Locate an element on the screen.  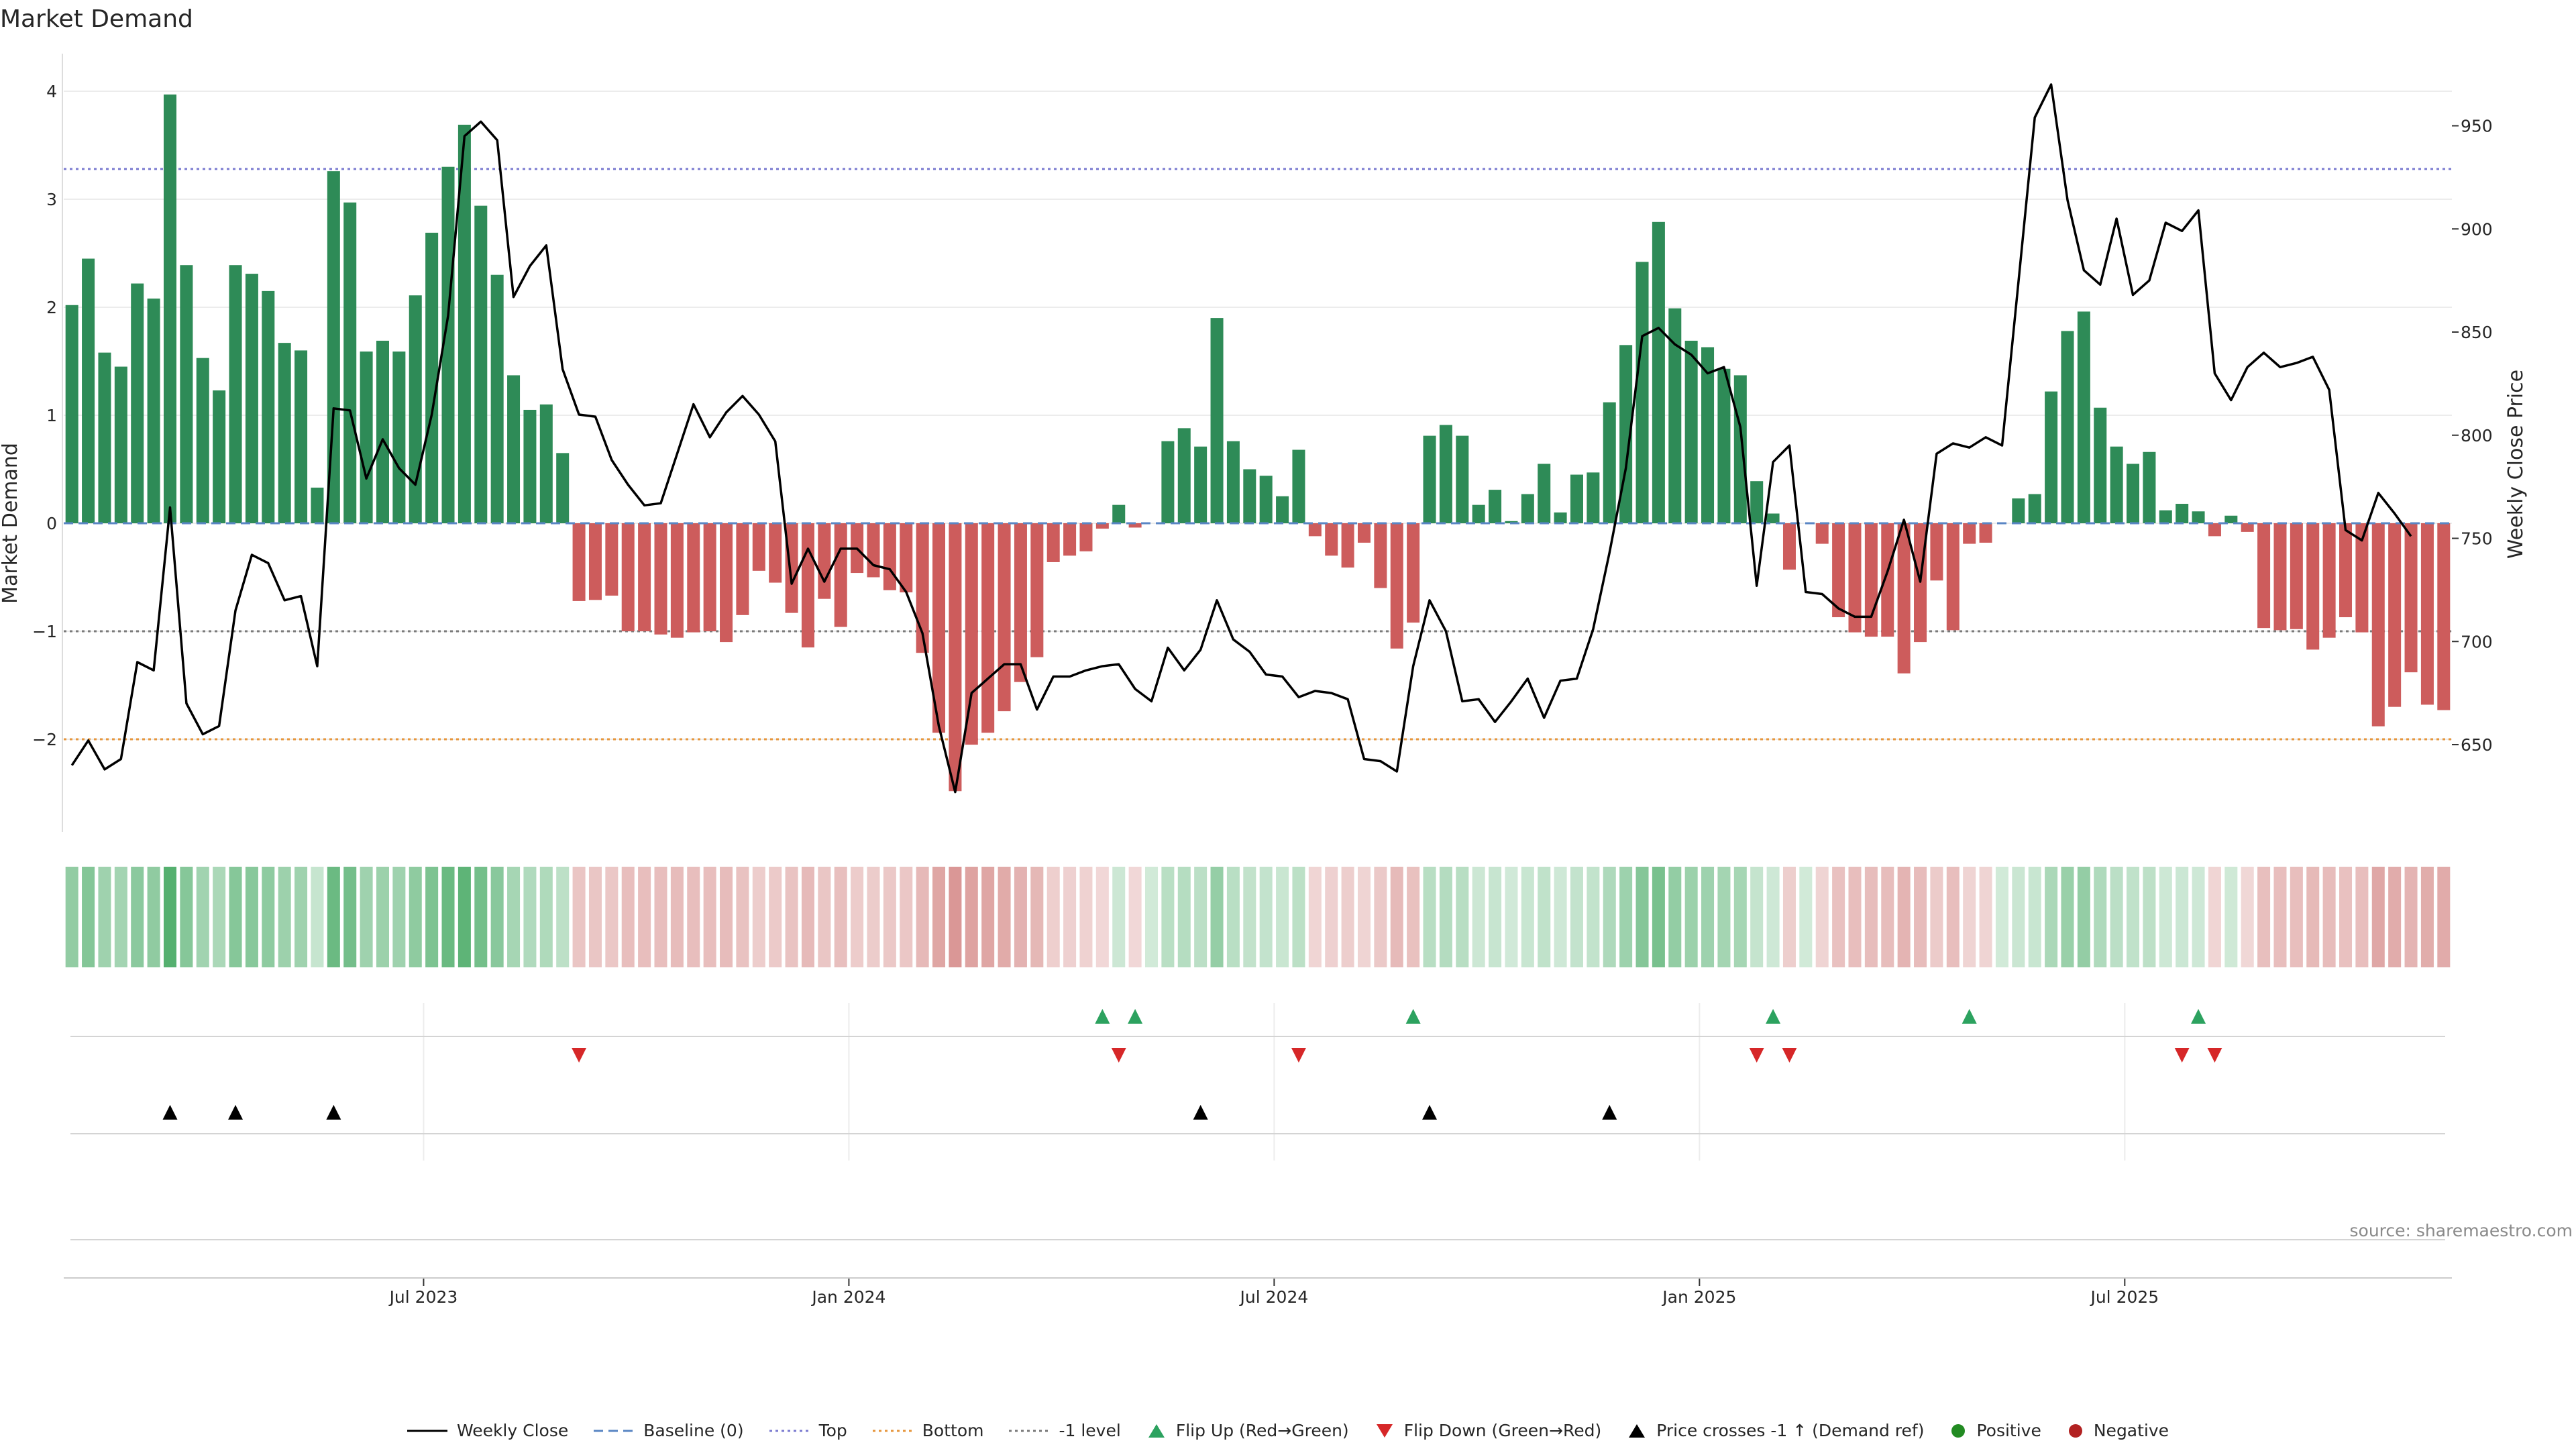
x-tick-label: Jan 2024 is located at coordinates (847, 1297).